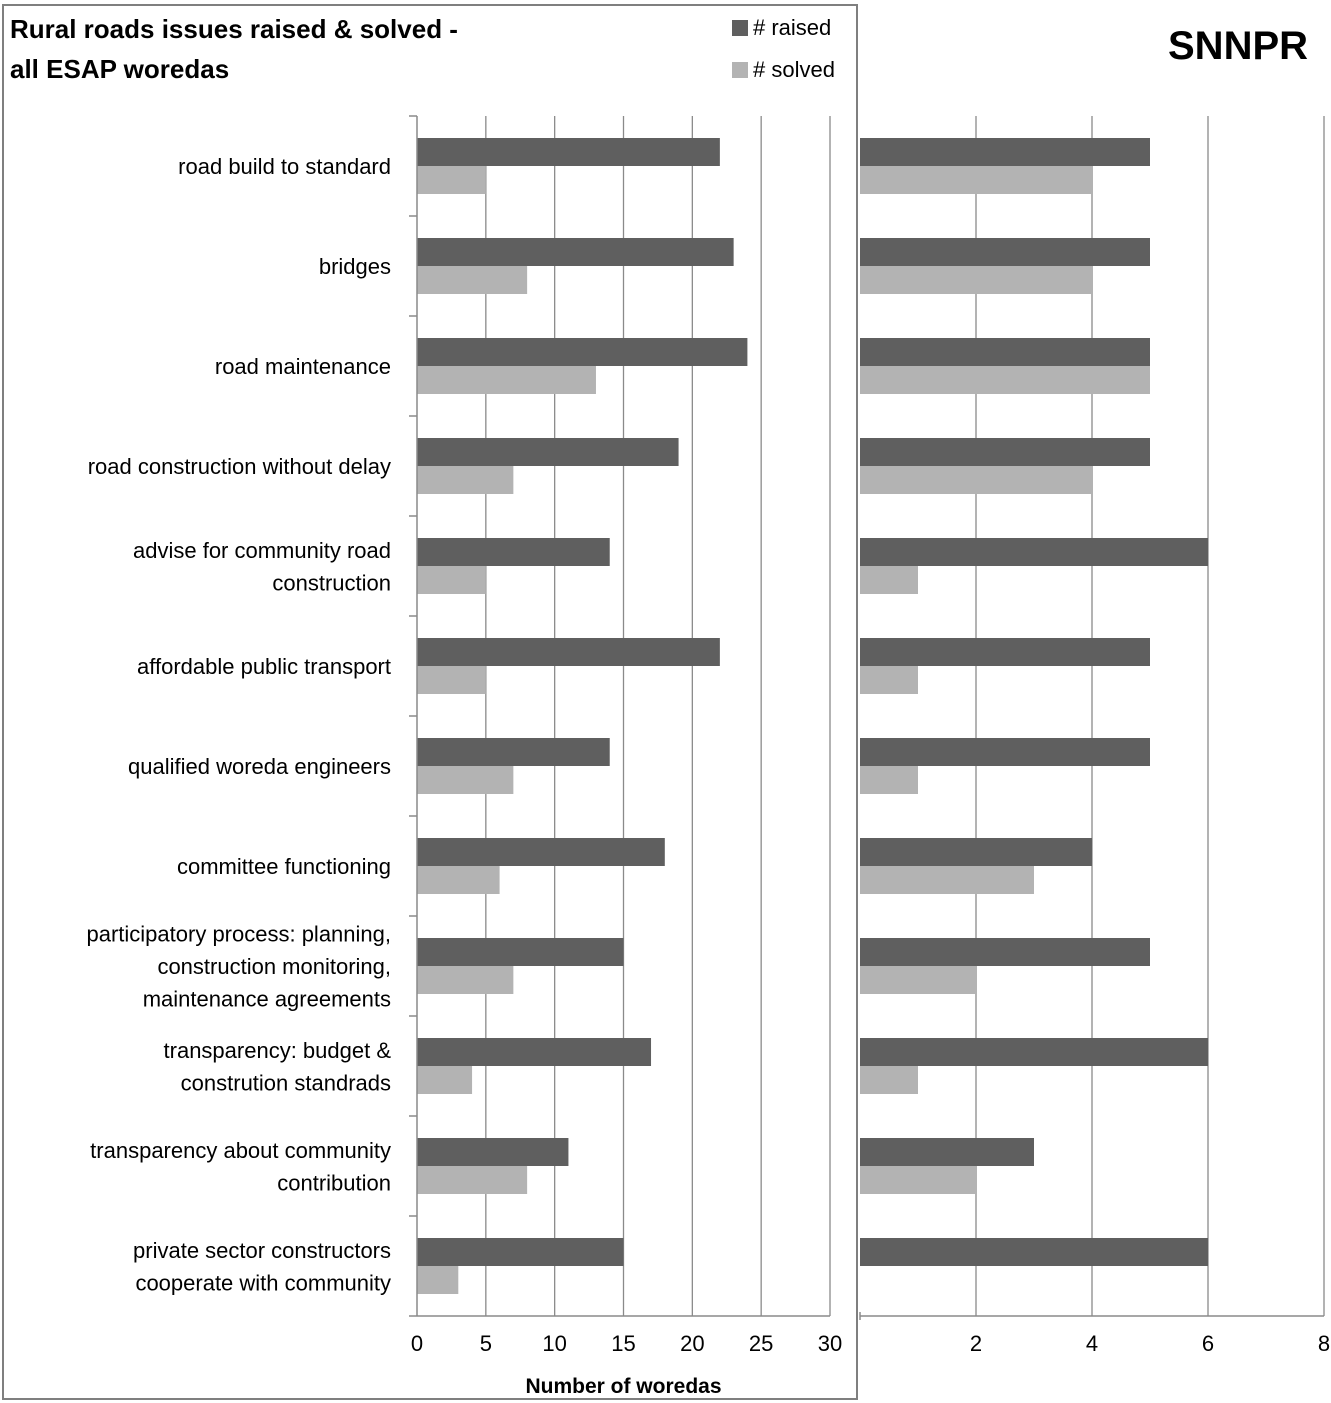  Describe the element at coordinates (334, 1182) in the screenshot. I see `category-label: contribution` at that location.